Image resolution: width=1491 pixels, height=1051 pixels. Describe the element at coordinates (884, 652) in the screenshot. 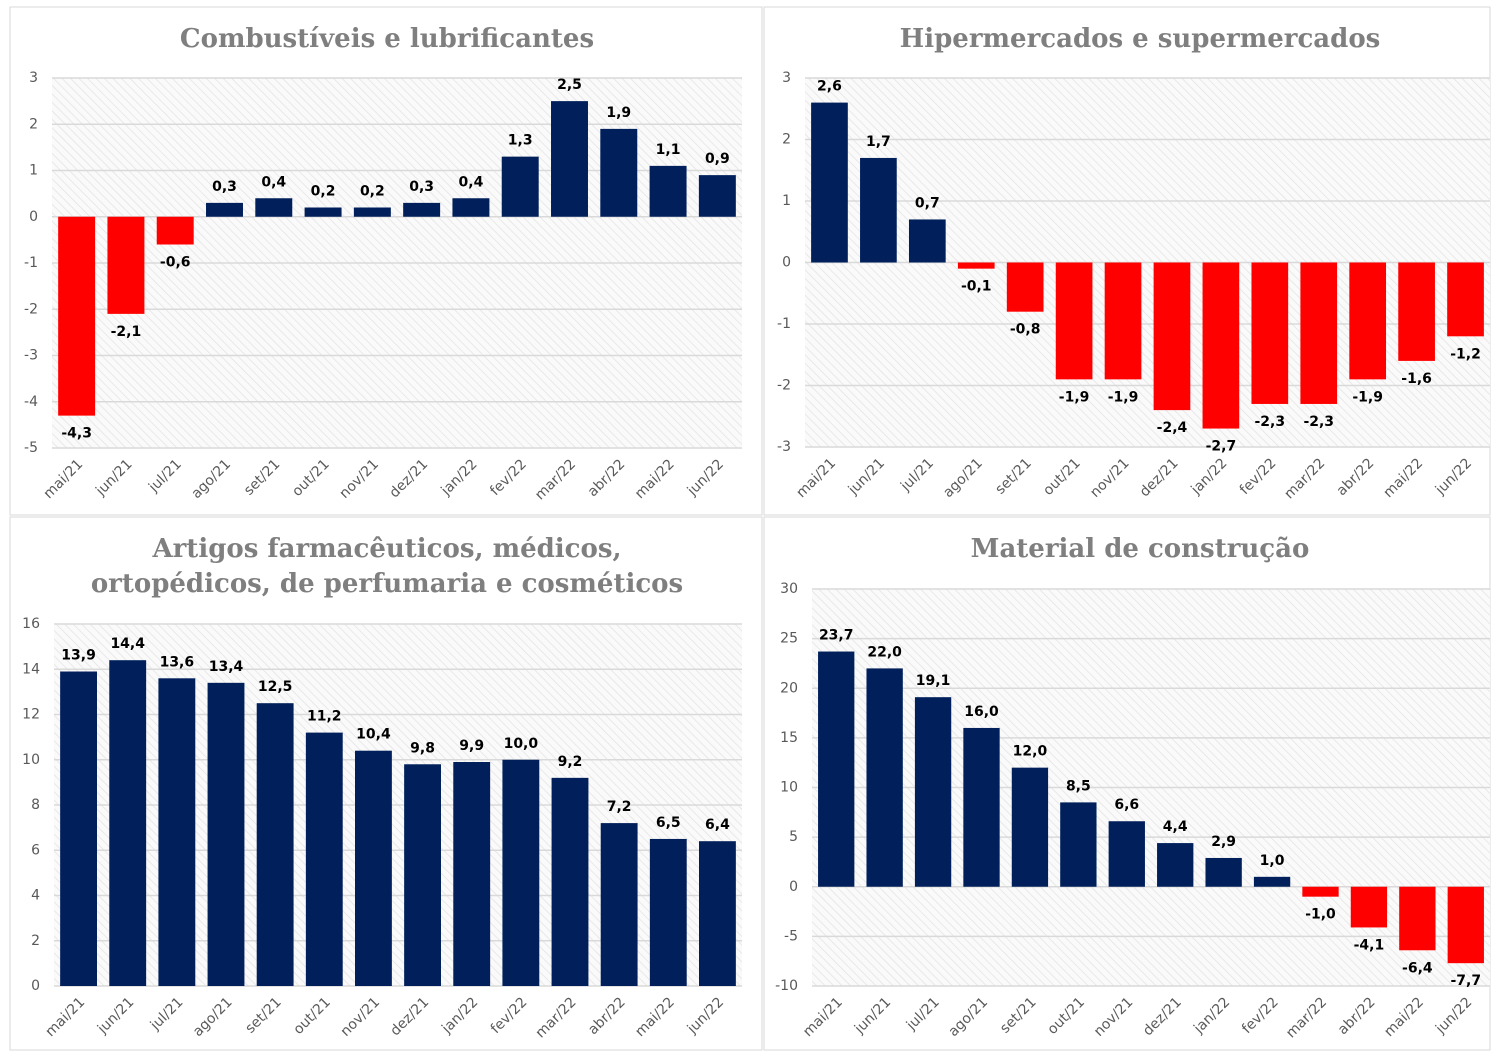

I see `value-label: 22,0` at that location.